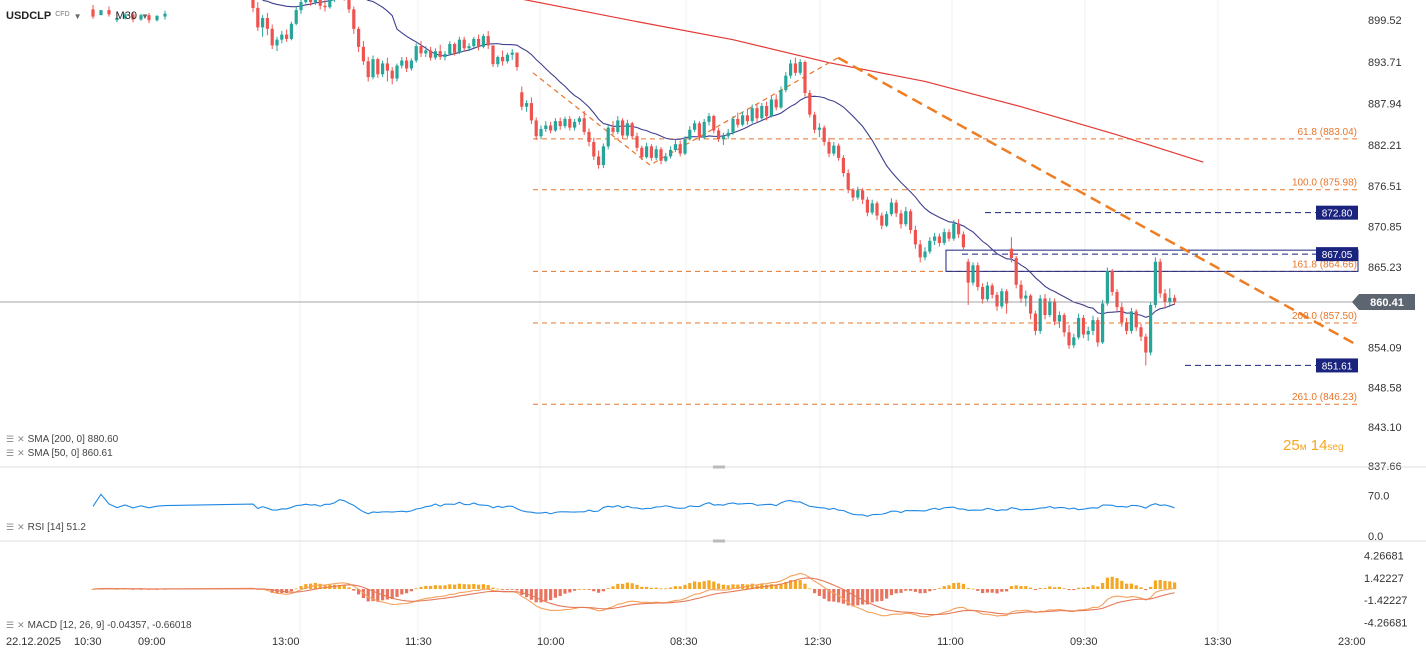 The image size is (1426, 659). What do you see at coordinates (1328, 132) in the screenshot?
I see `fib-label: 61.8 (883.04)` at bounding box center [1328, 132].